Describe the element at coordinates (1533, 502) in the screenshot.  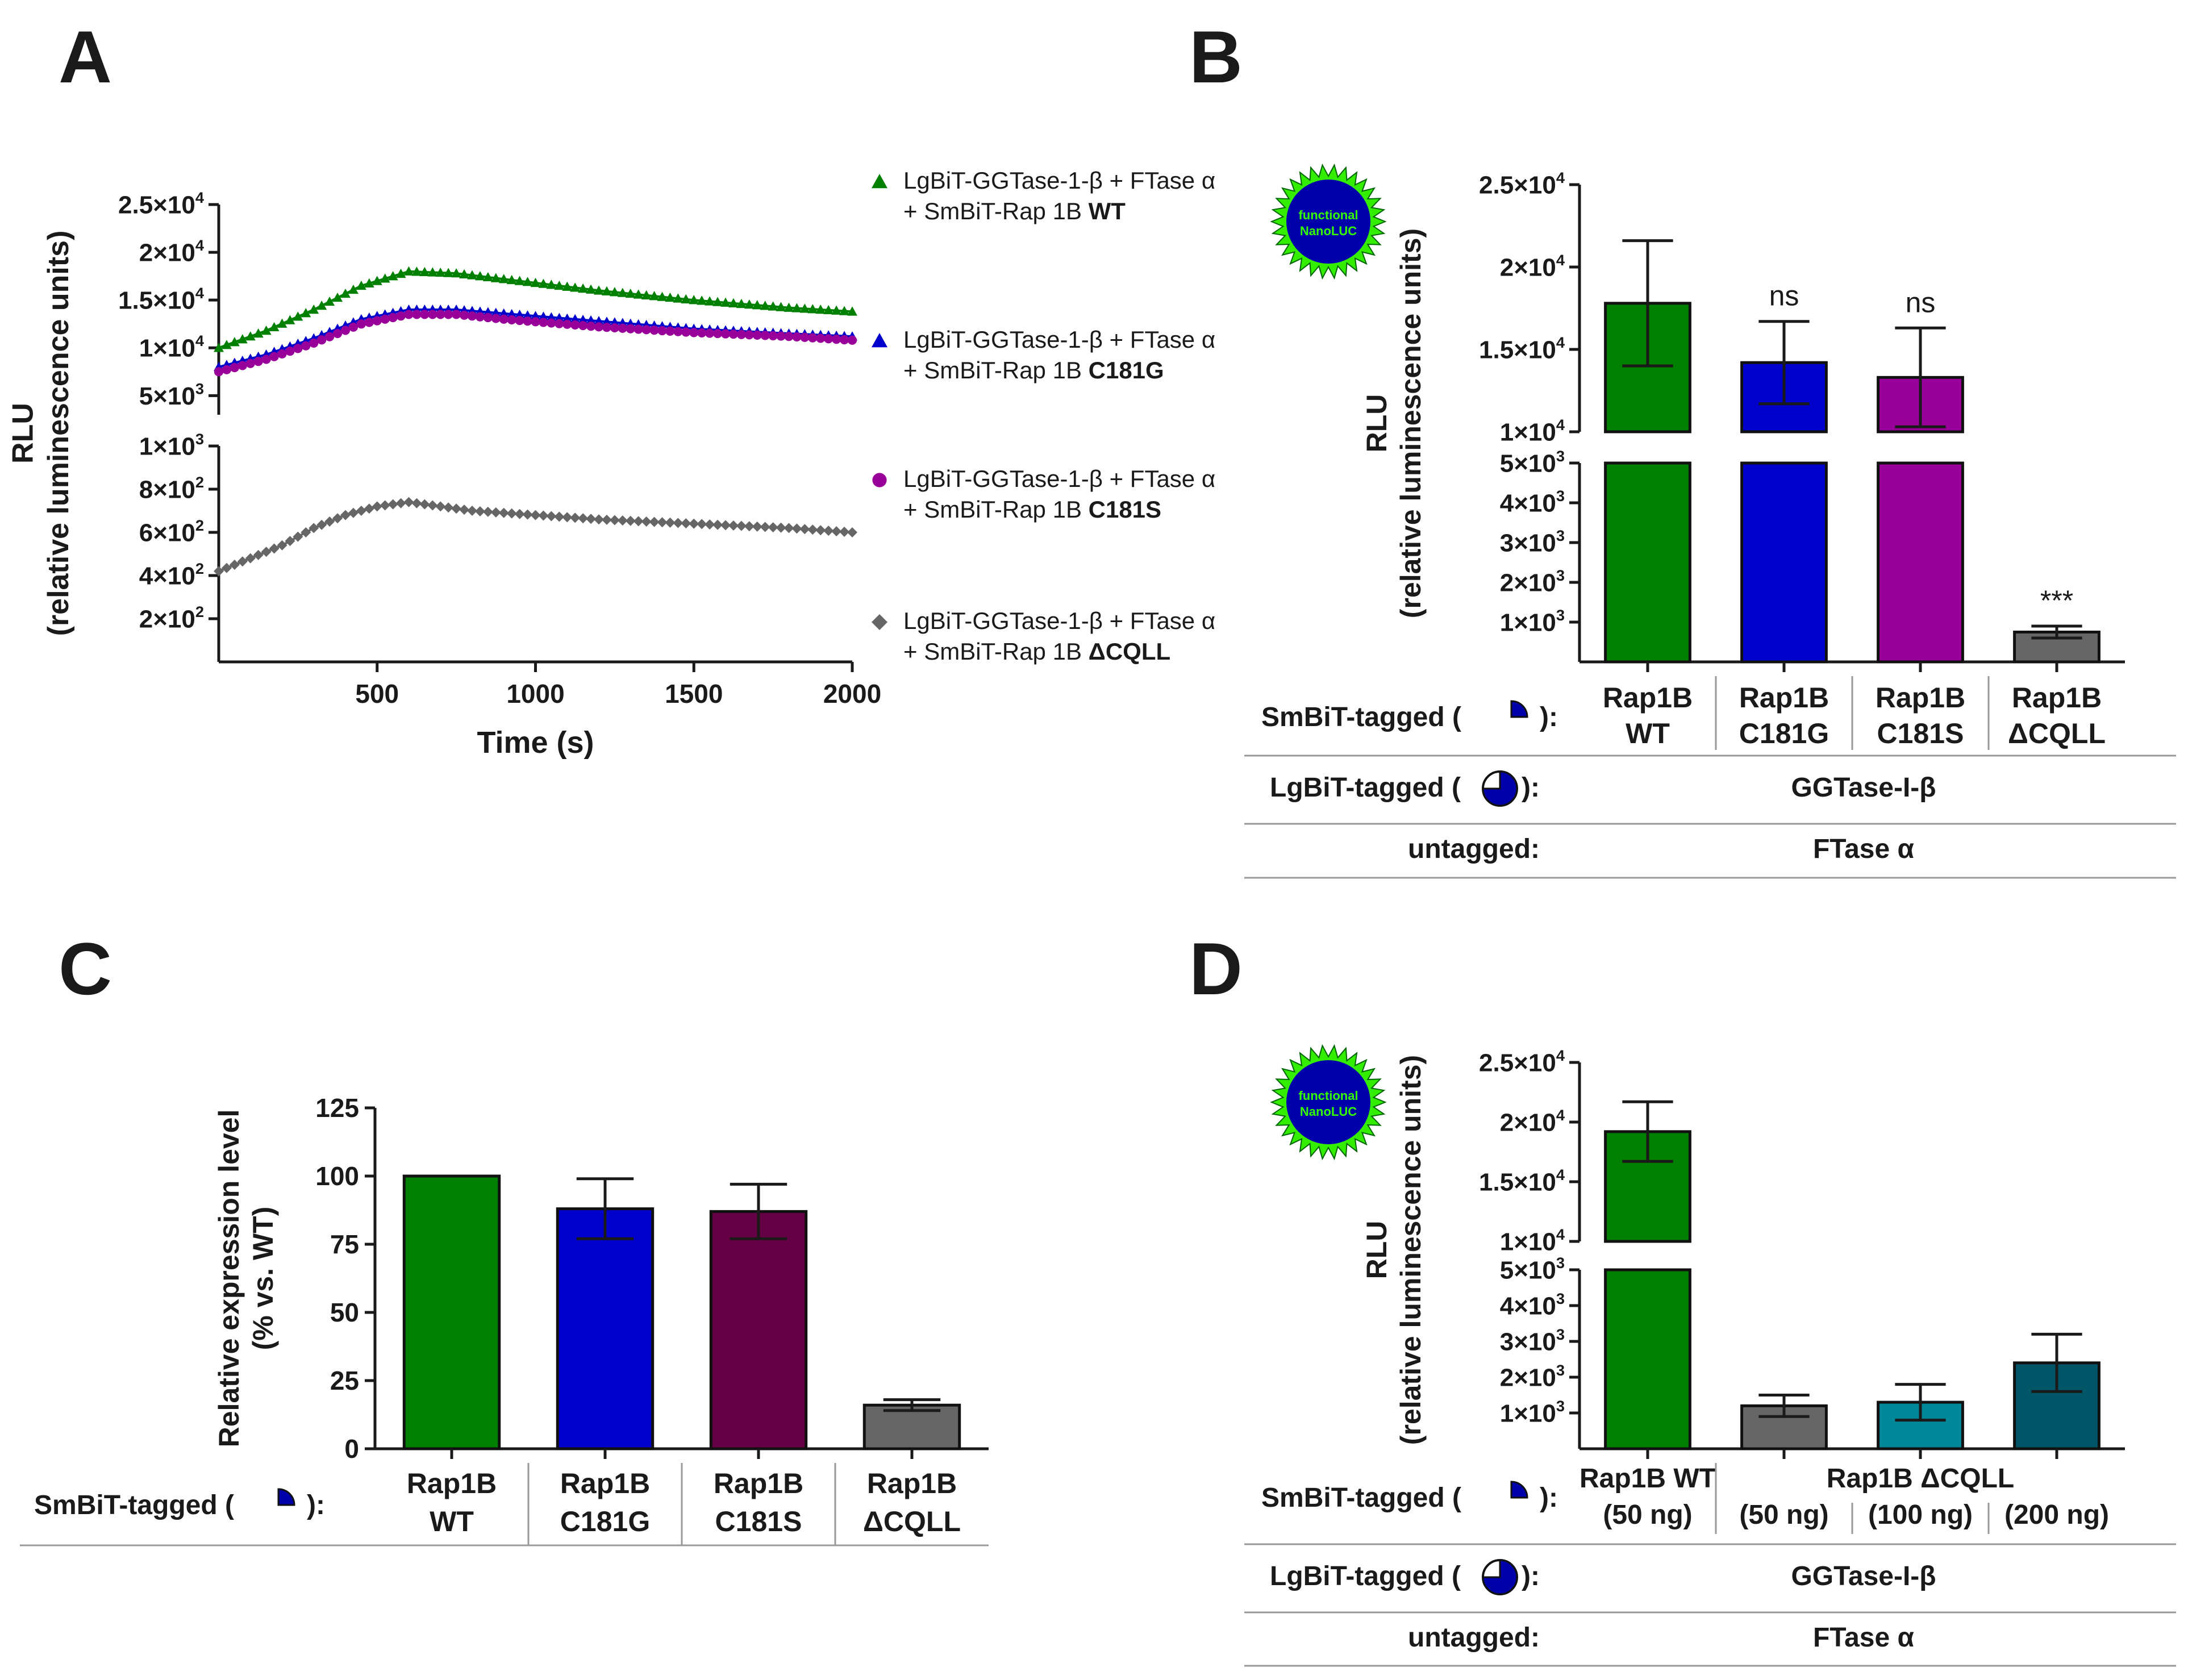
I see `y-tick-label: 4×10³` at that location.